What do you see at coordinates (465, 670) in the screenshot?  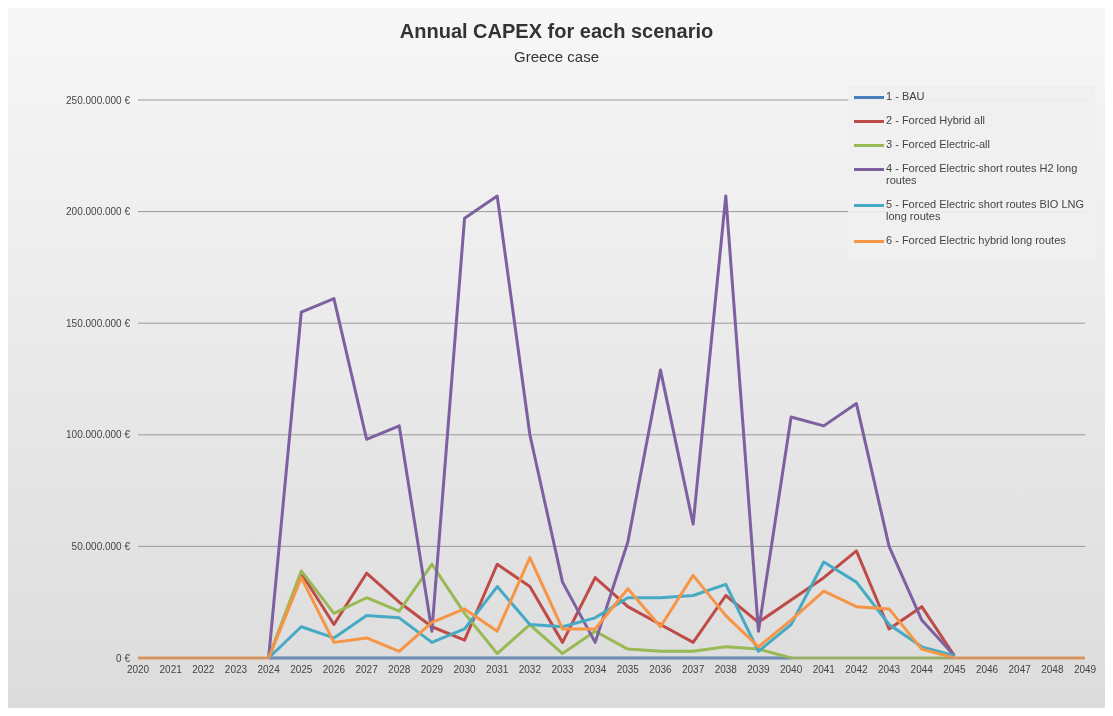 I see `x-tick-label: 2030` at bounding box center [465, 670].